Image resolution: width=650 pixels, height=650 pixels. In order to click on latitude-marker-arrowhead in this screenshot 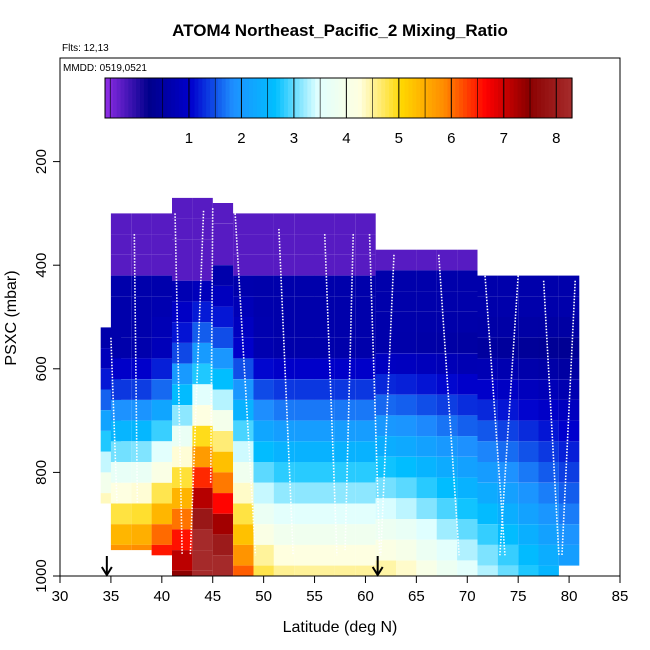, I will do `click(106, 571)`.